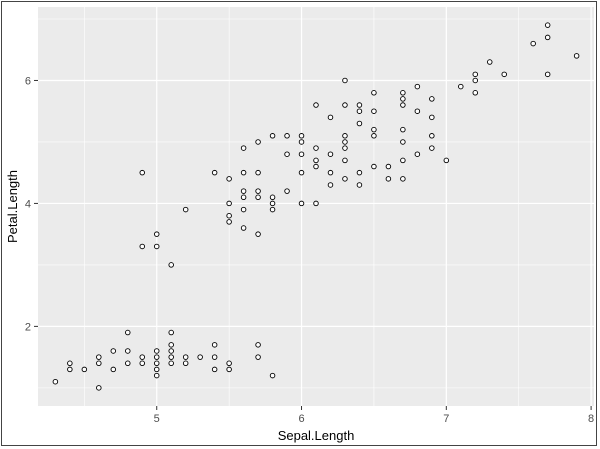 The image size is (600, 449). I want to click on x-tick-label: 5, so click(157, 419).